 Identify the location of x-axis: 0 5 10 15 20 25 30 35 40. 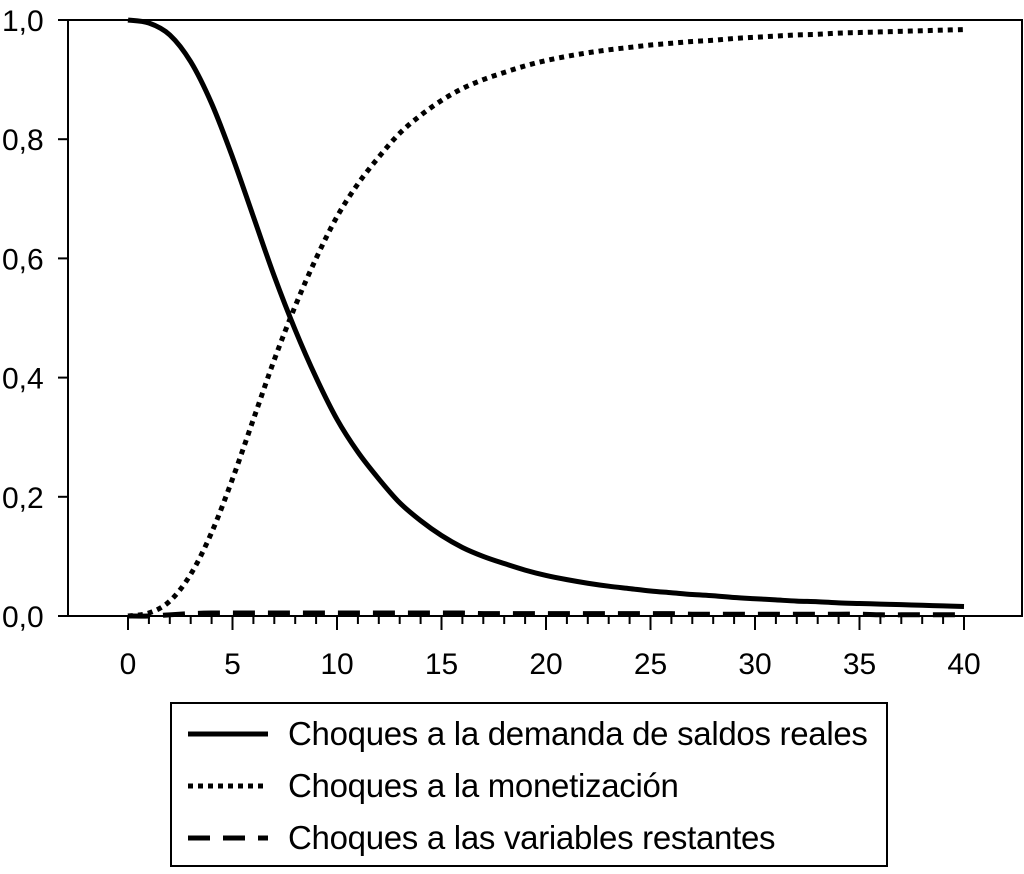
(550, 648).